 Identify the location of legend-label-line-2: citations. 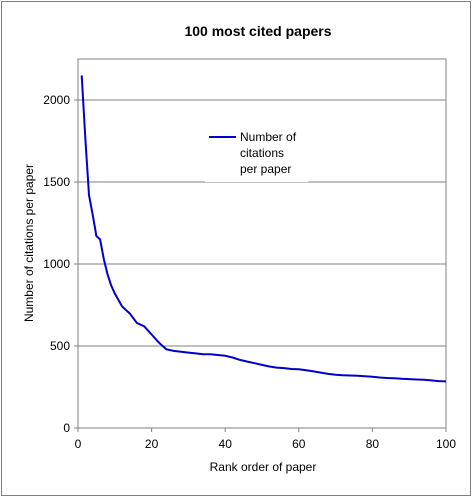
(262, 153).